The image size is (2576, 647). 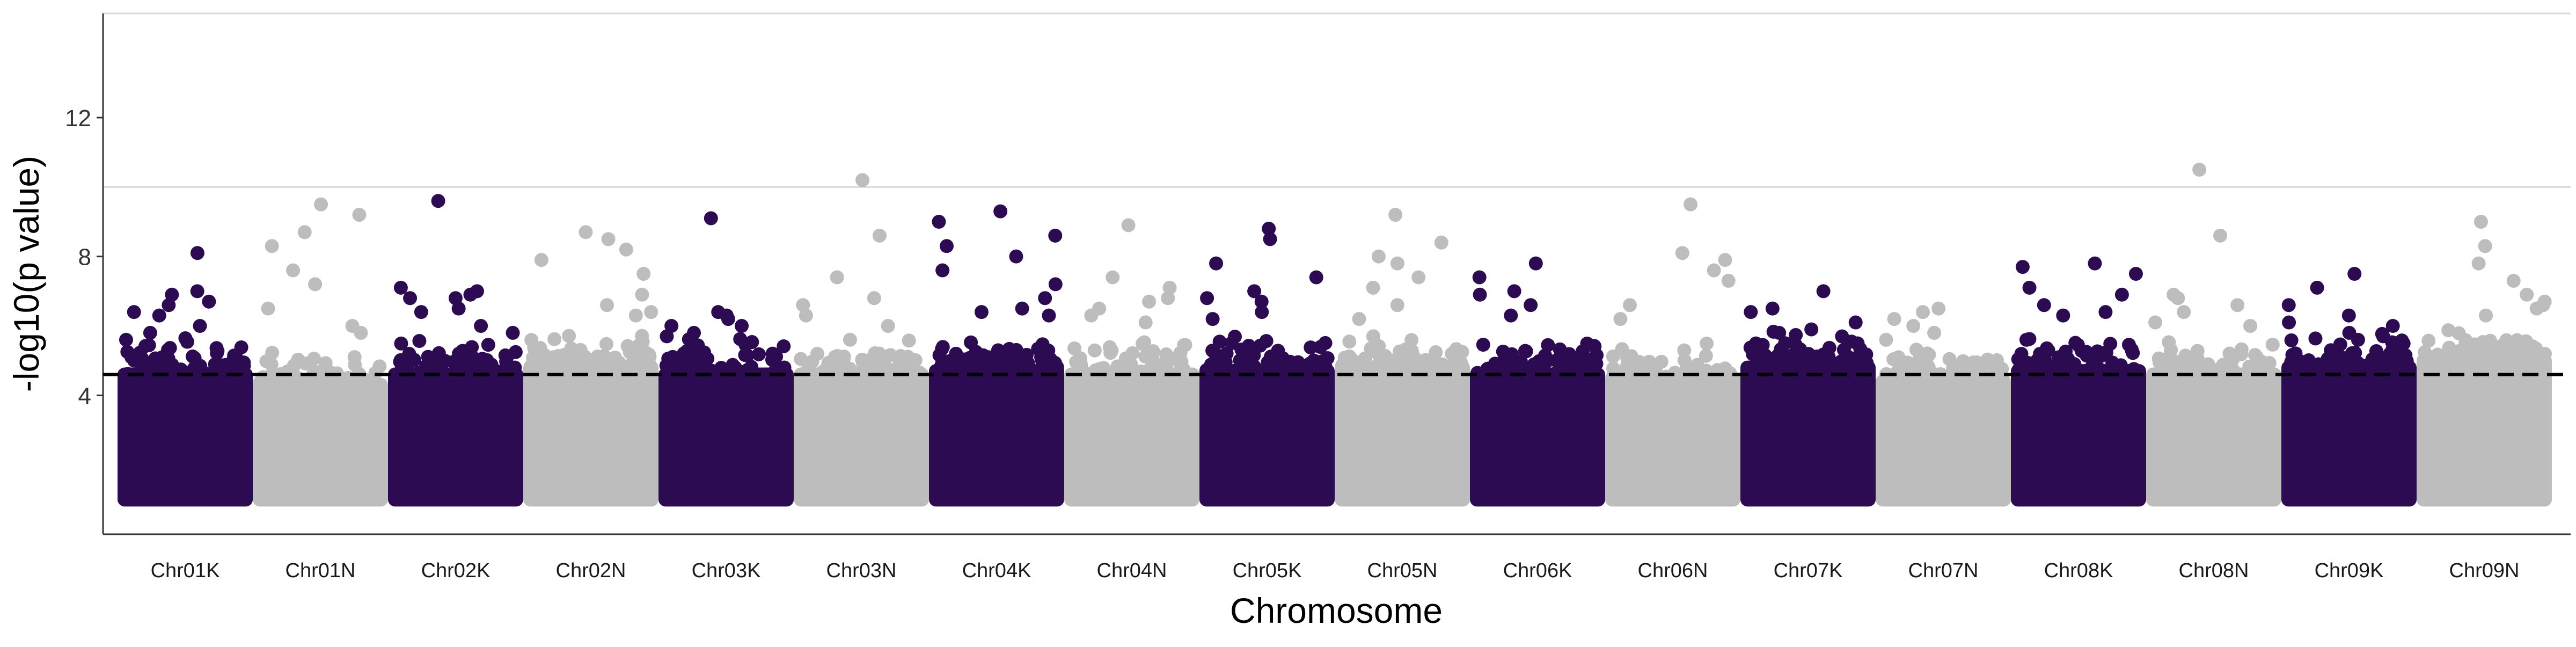 What do you see at coordinates (320, 442) in the screenshot?
I see `density-band-Chr01N` at bounding box center [320, 442].